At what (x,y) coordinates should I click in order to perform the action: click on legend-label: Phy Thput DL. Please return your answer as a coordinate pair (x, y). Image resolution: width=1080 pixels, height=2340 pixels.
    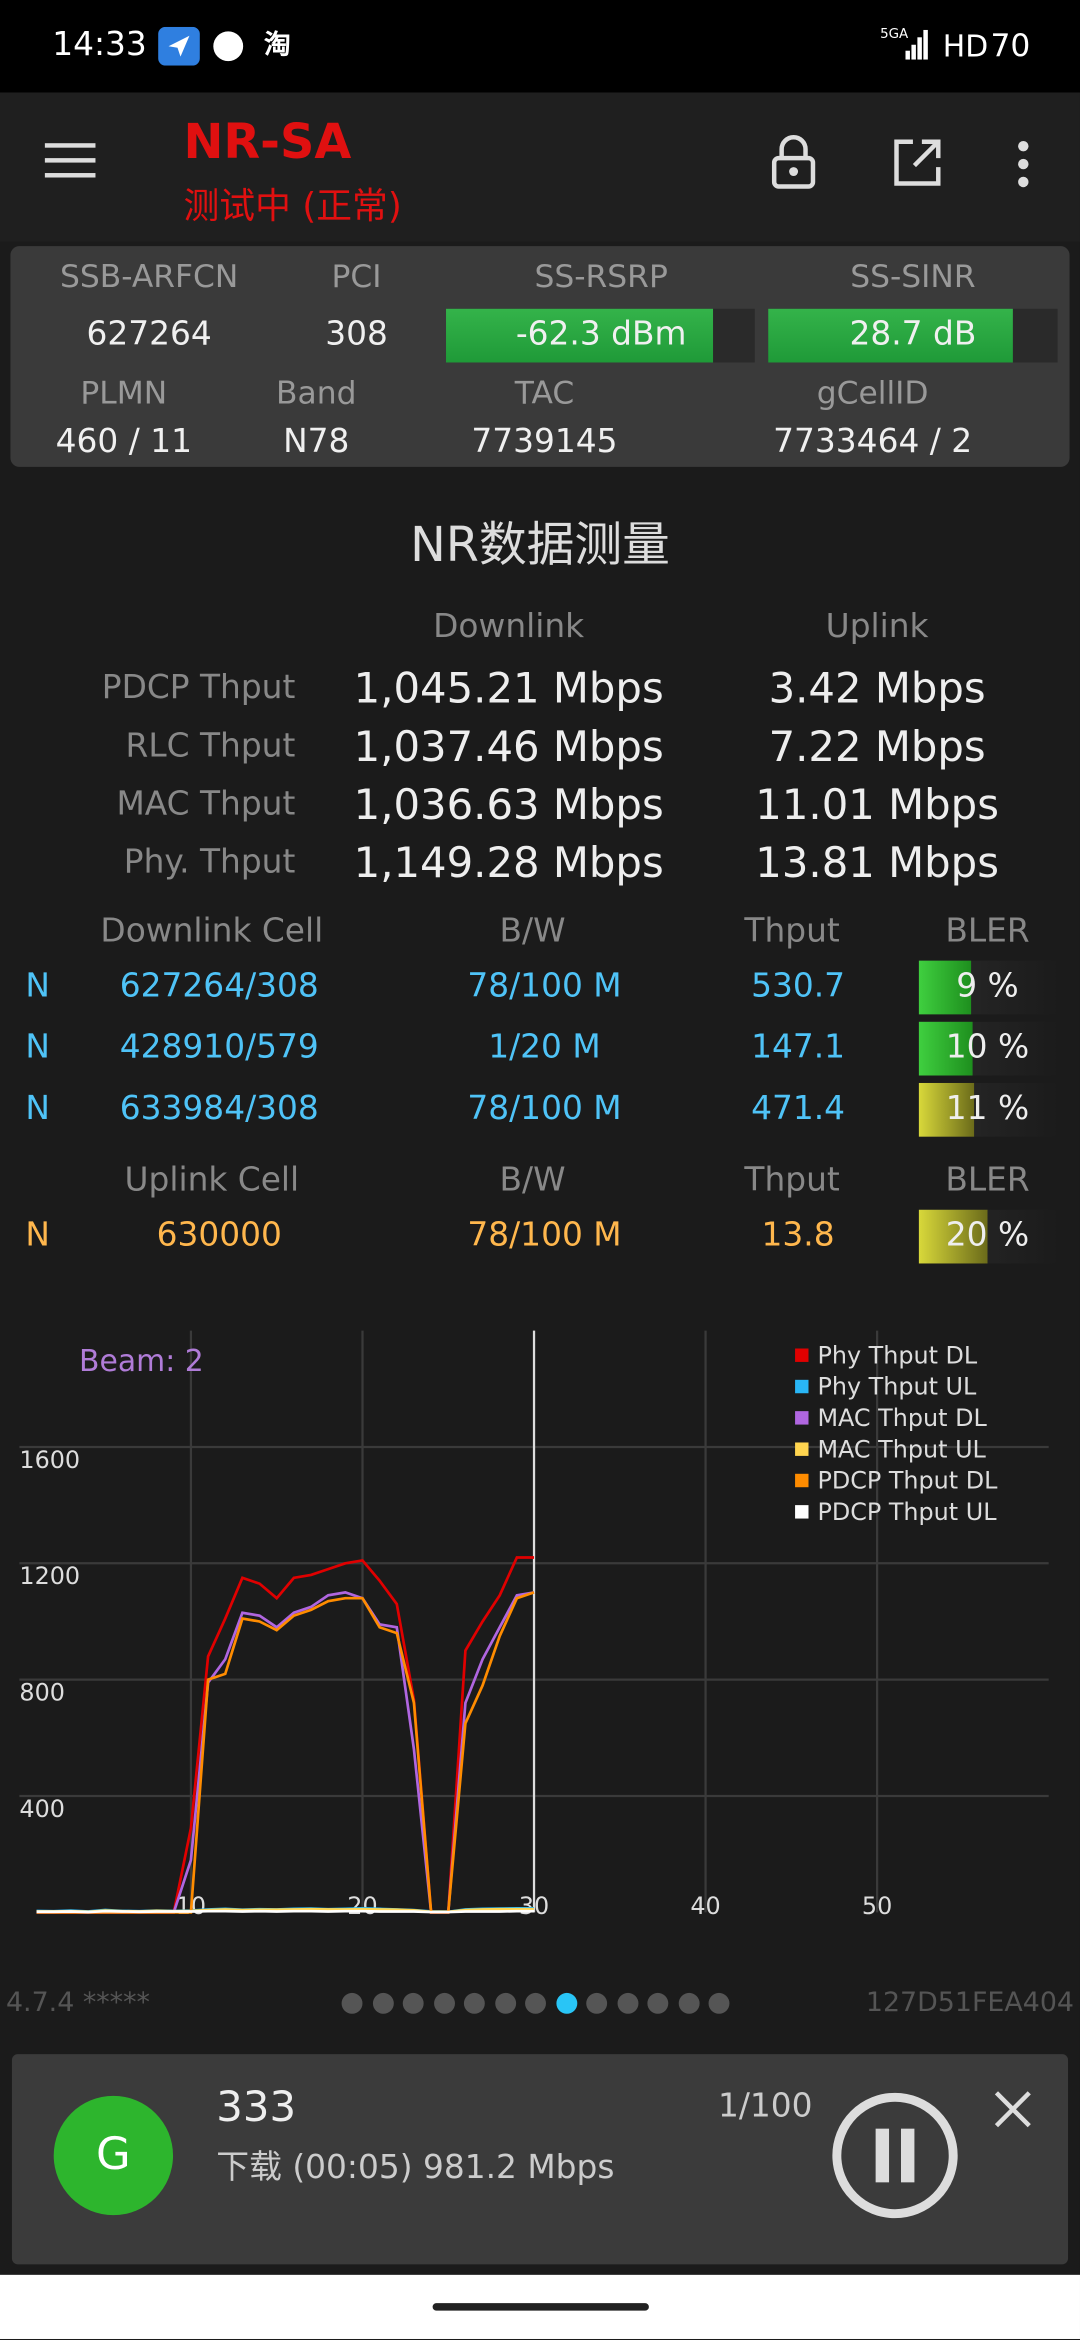
    Looking at the image, I should click on (897, 1355).